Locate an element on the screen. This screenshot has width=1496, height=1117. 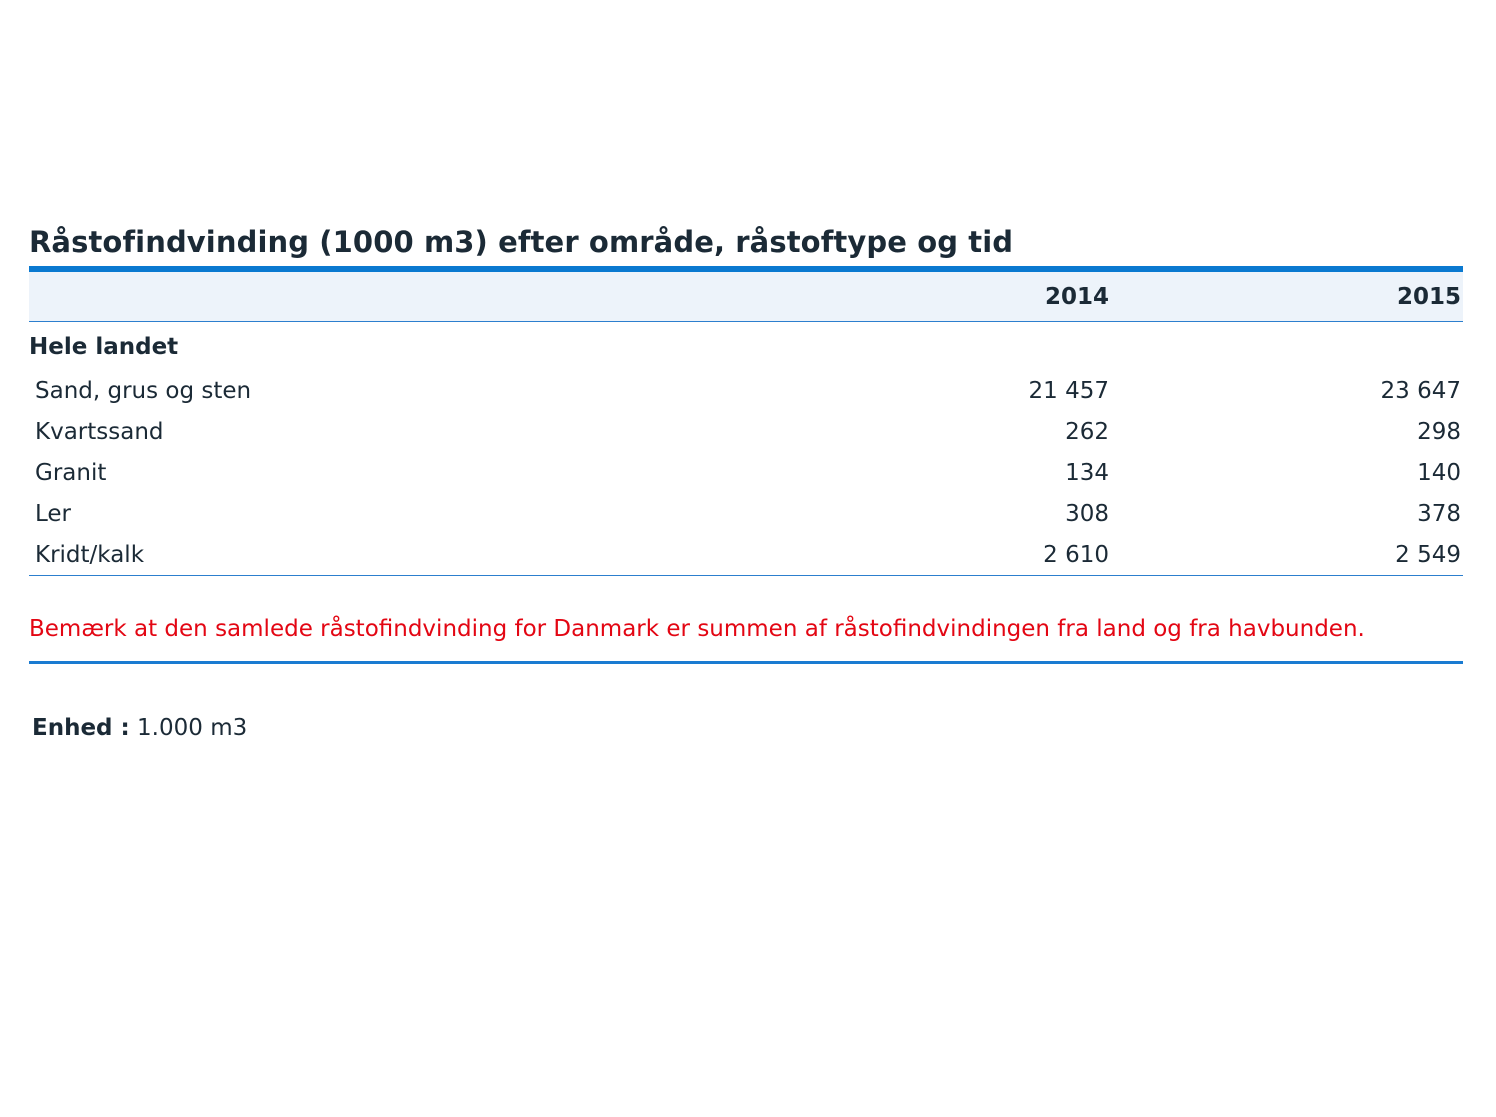
cell-value-2015: 2 549 is located at coordinates (1287, 555).